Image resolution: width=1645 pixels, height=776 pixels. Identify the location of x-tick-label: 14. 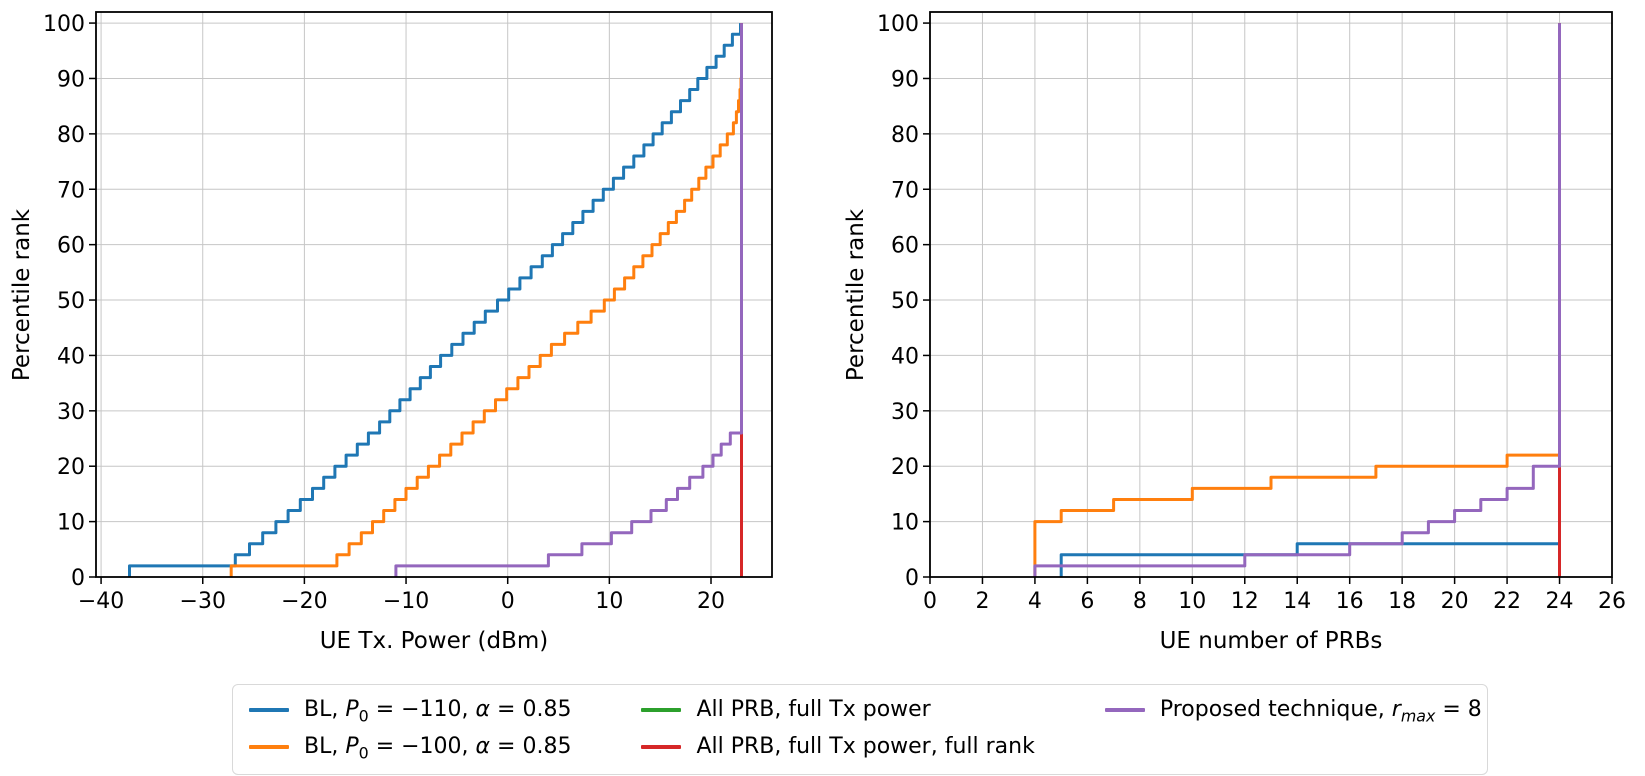
(1297, 601).